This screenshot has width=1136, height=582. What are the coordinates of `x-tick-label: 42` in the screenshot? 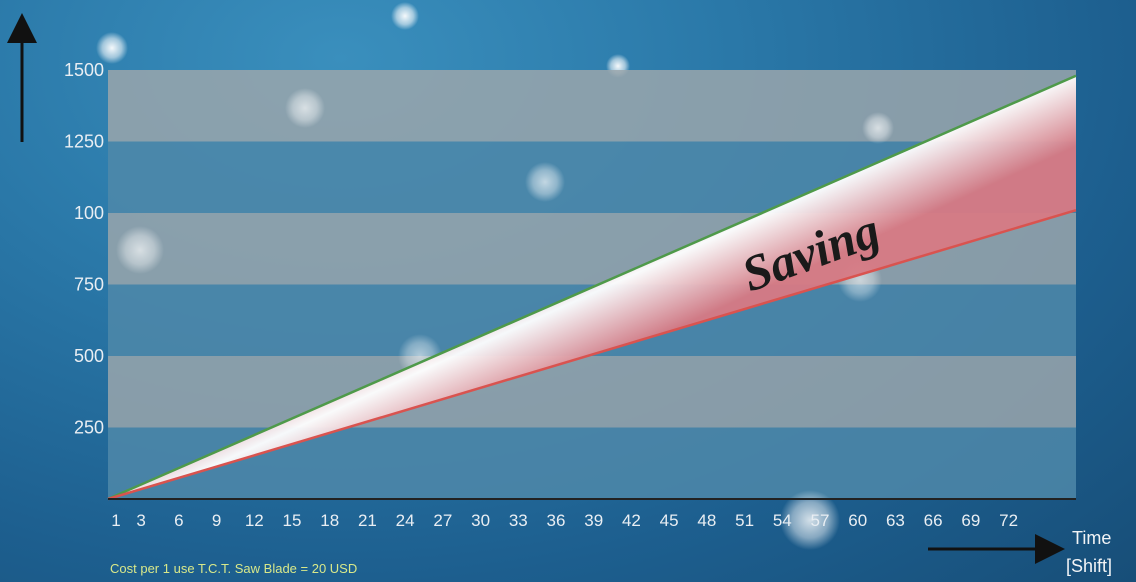 It's located at (631, 520).